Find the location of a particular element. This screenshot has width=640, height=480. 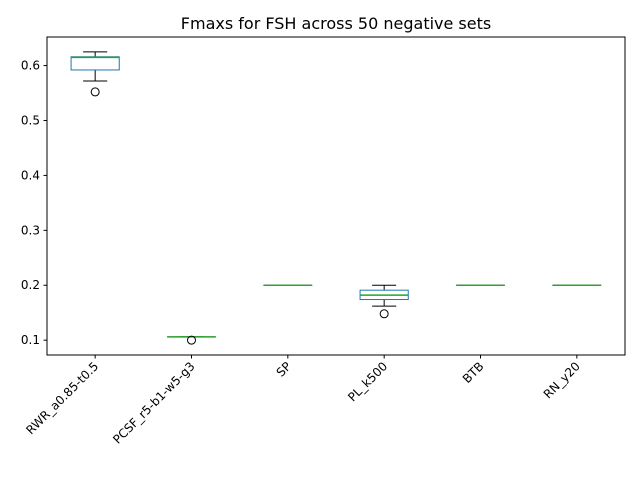

x-tick-label: PCSF_r5-b1-w5-g3 is located at coordinates (153, 402).